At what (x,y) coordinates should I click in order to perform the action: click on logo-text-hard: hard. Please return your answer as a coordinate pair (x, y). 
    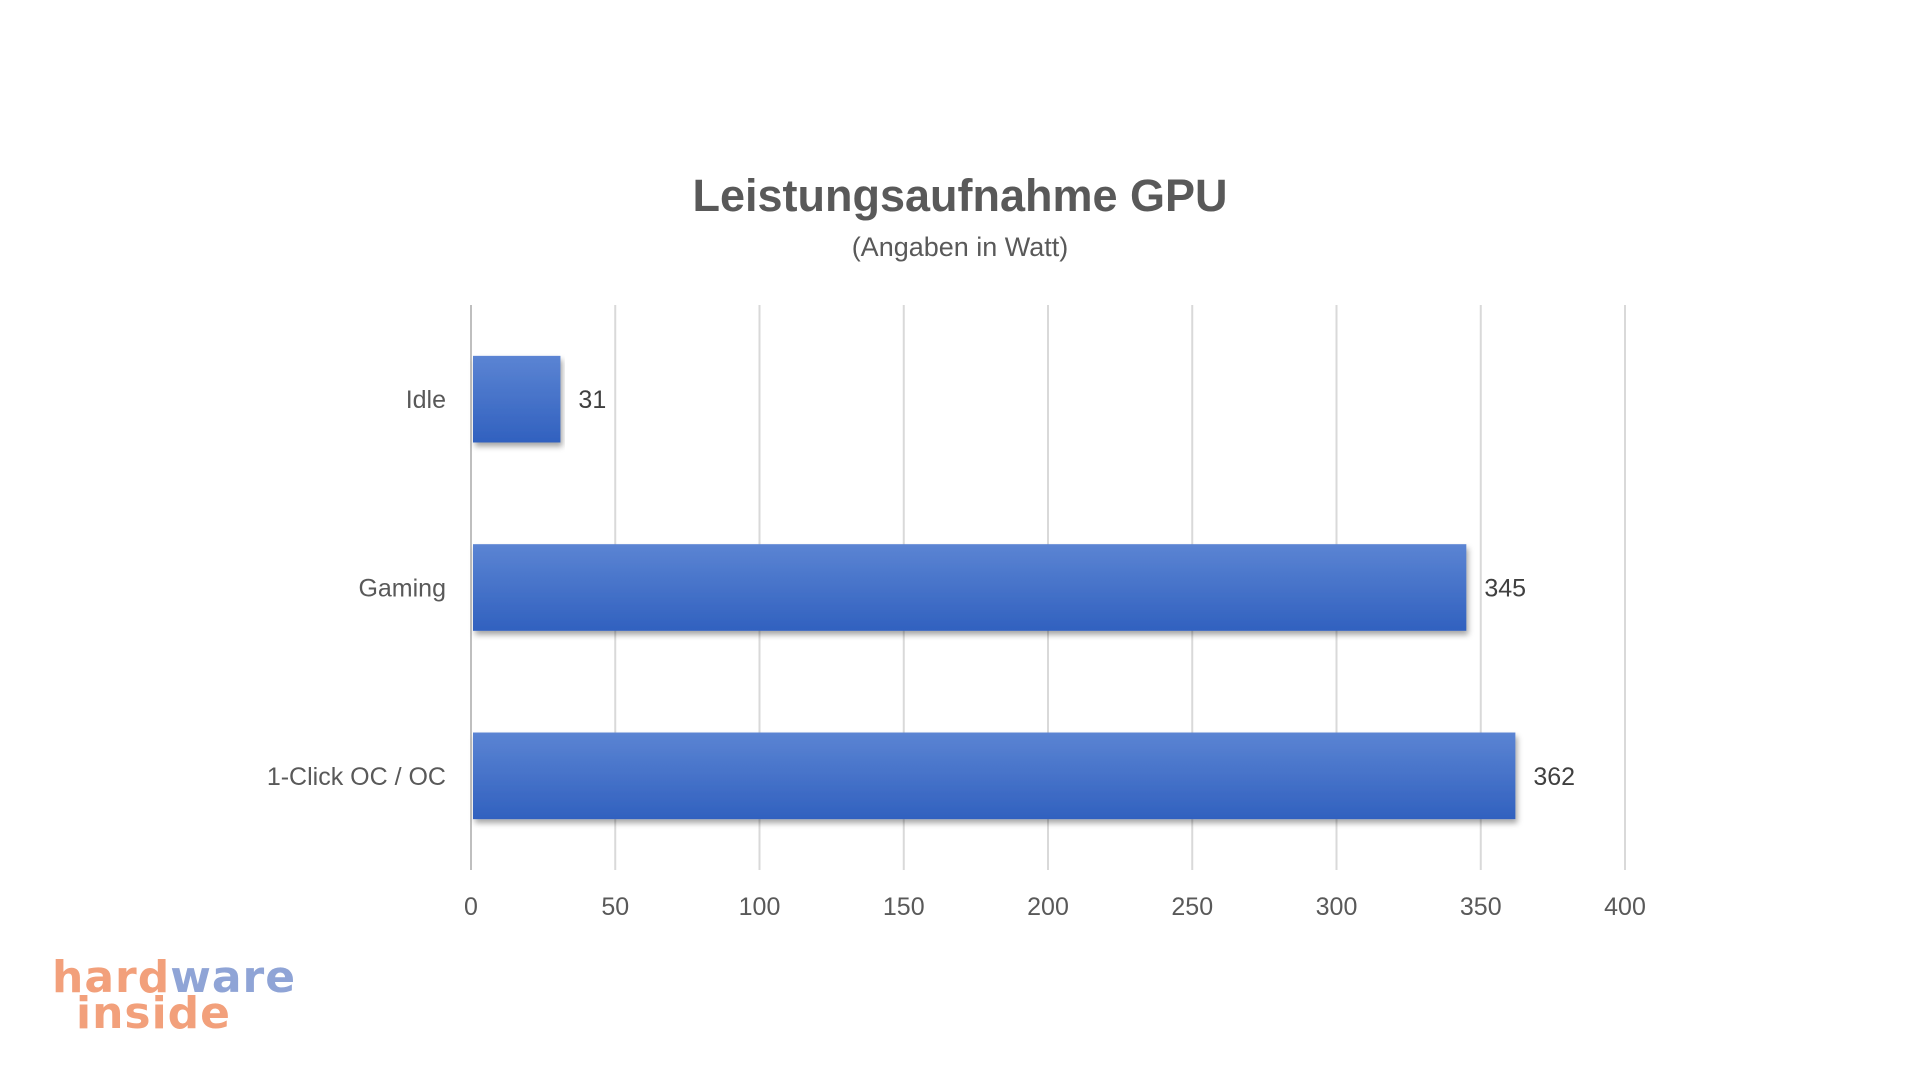
    Looking at the image, I should click on (111, 977).